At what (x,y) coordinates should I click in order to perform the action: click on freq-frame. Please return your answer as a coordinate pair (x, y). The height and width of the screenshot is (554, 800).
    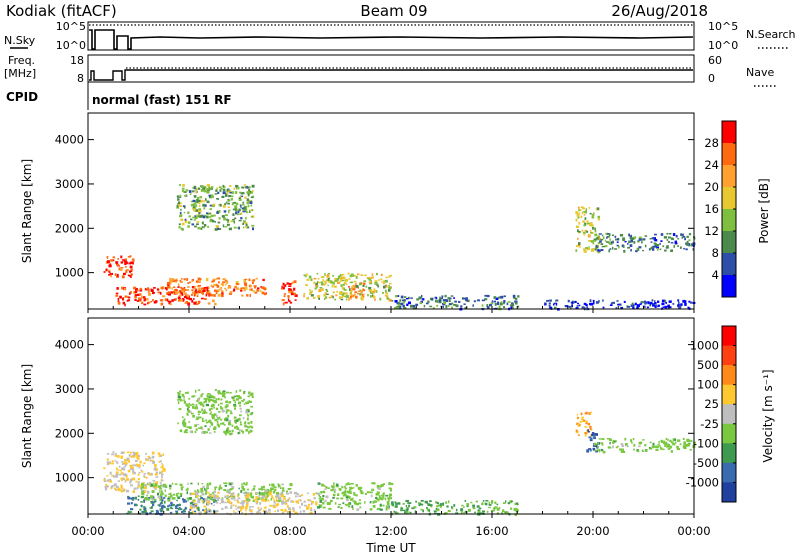
    Looking at the image, I should click on (391, 68).